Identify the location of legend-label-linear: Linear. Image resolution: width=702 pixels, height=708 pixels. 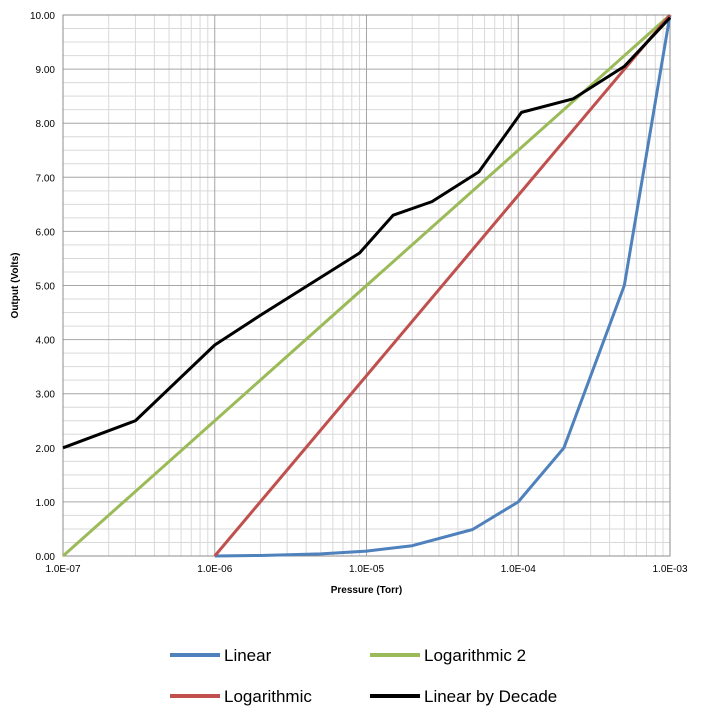
(248, 655).